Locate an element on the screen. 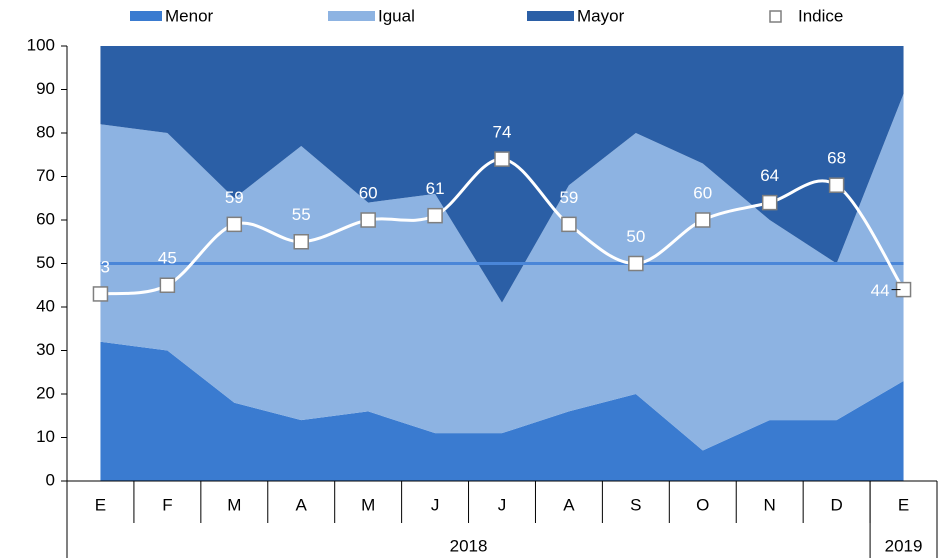 The image size is (938, 558). x-tick-label: O is located at coordinates (702, 504).